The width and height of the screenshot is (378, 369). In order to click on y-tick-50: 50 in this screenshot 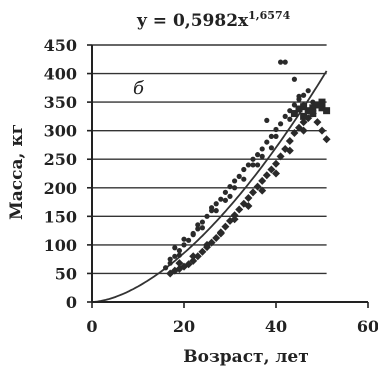, I will do `click(66, 273)`.